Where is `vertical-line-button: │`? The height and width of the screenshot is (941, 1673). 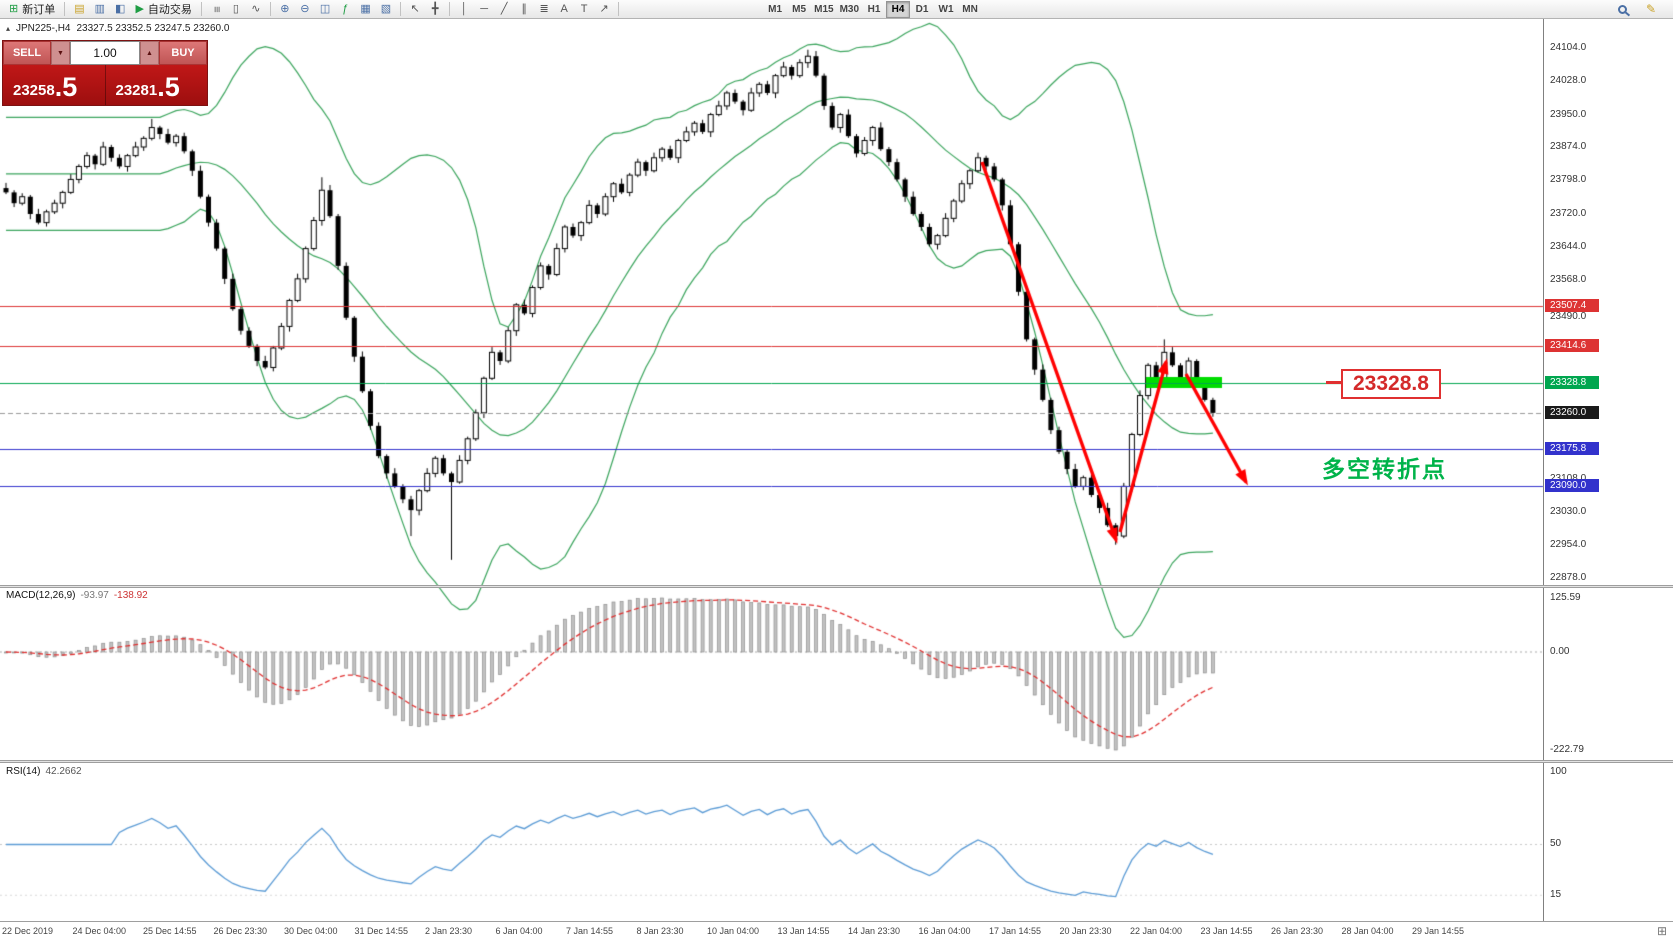
vertical-line-button: │ is located at coordinates (464, 9).